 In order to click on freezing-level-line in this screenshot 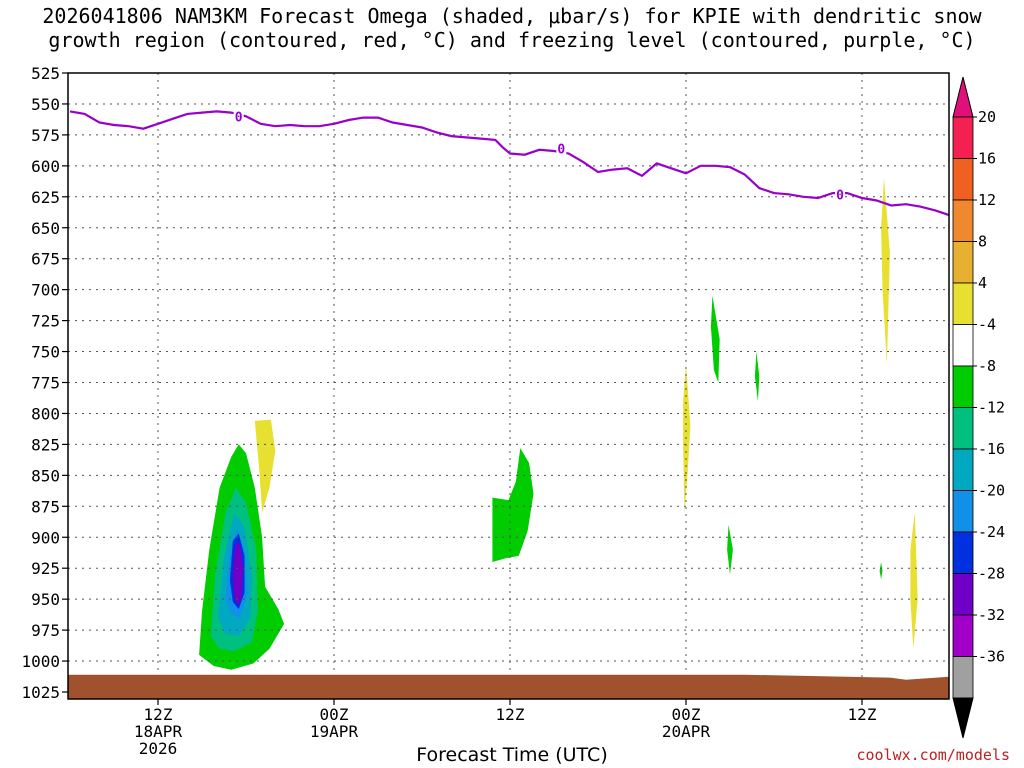, I will do `click(509, 163)`.